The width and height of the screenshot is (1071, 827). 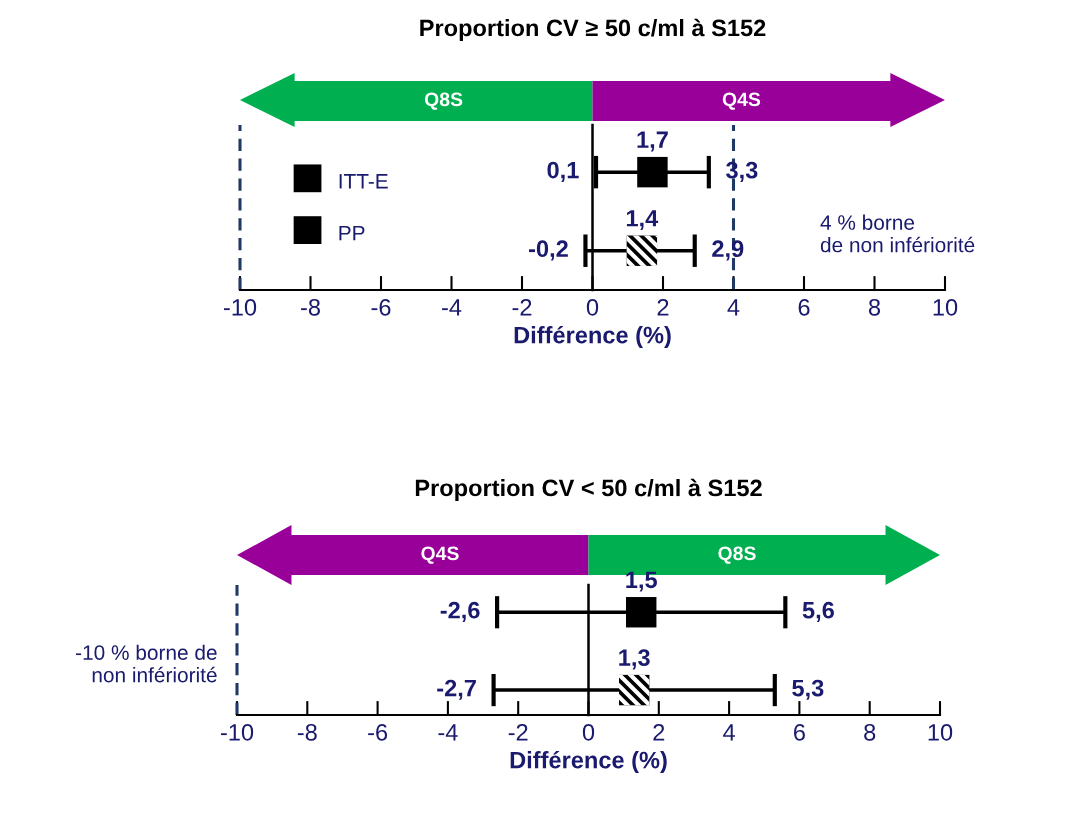 I want to click on annotation: -2,6, so click(x=460, y=612).